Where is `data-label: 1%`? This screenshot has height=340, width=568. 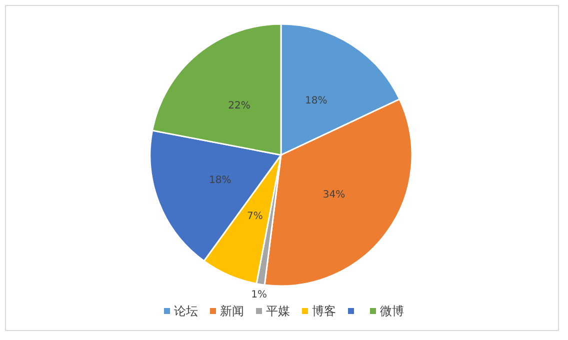 data-label: 1% is located at coordinates (259, 294).